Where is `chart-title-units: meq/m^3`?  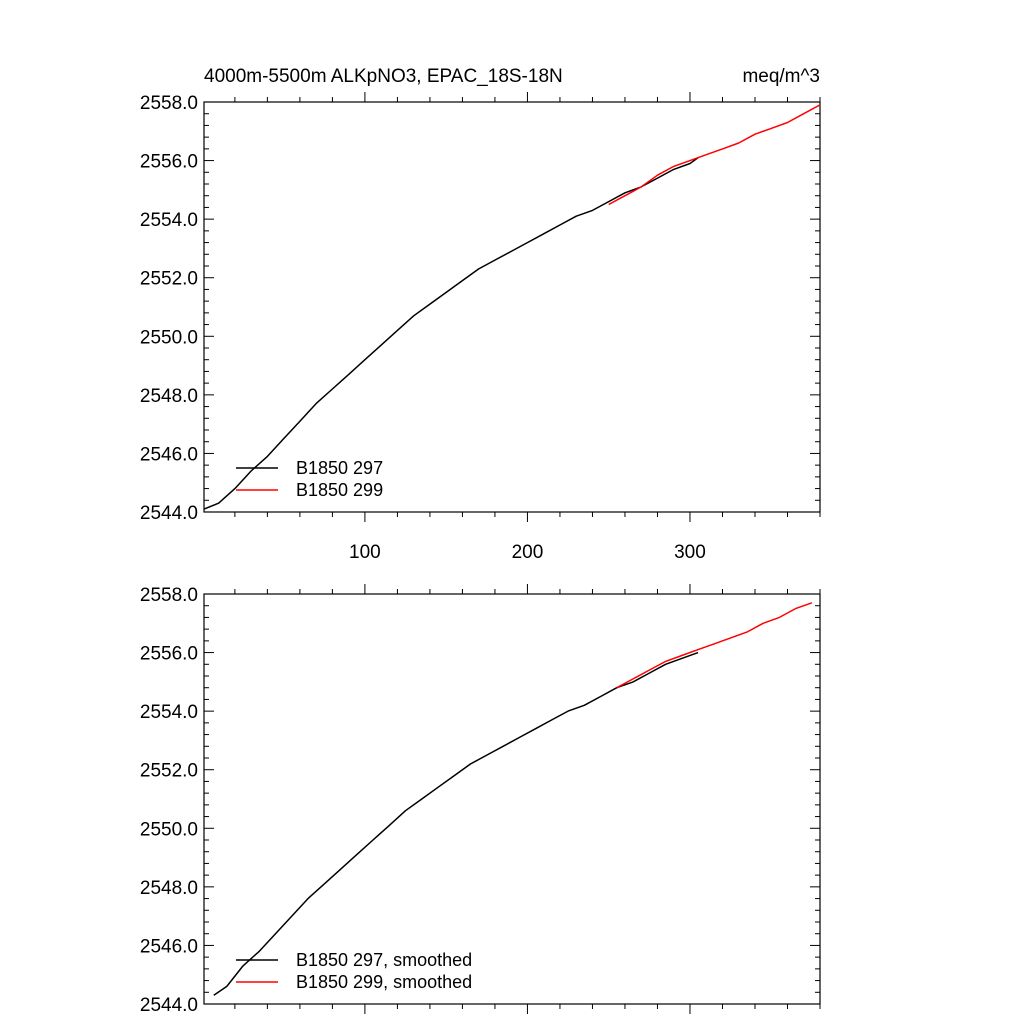 chart-title-units: meq/m^3 is located at coordinates (781, 76).